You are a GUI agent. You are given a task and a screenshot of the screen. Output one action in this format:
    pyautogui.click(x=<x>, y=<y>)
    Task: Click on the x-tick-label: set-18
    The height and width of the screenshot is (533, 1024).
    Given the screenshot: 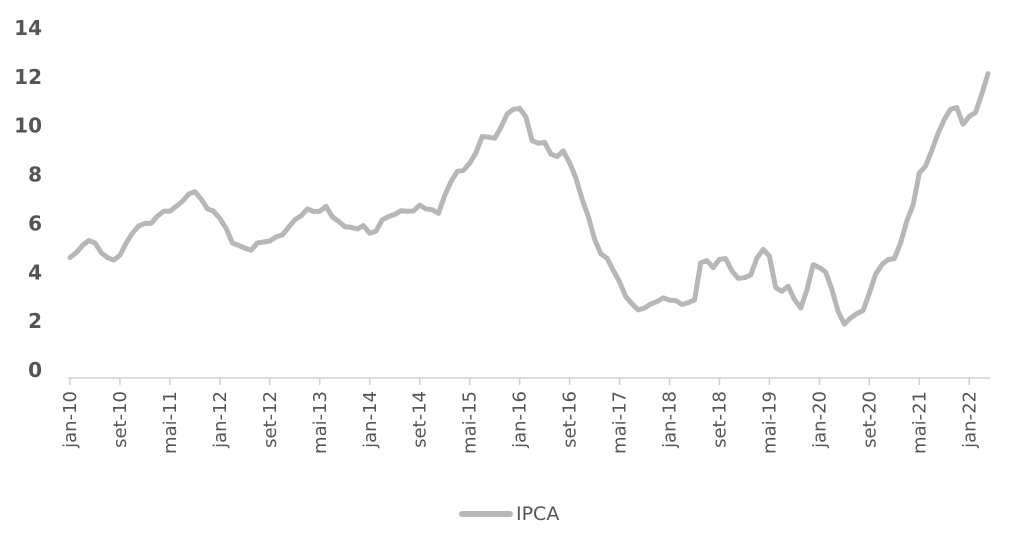 What is the action you would take?
    pyautogui.click(x=719, y=419)
    